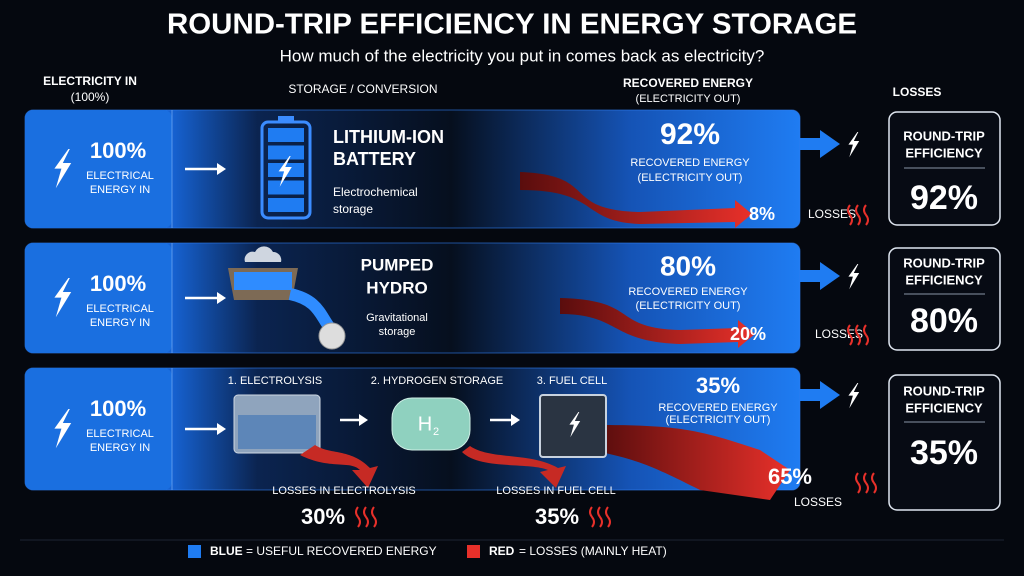  Describe the element at coordinates (790, 476) in the screenshot. I see `label: 65%` at that location.